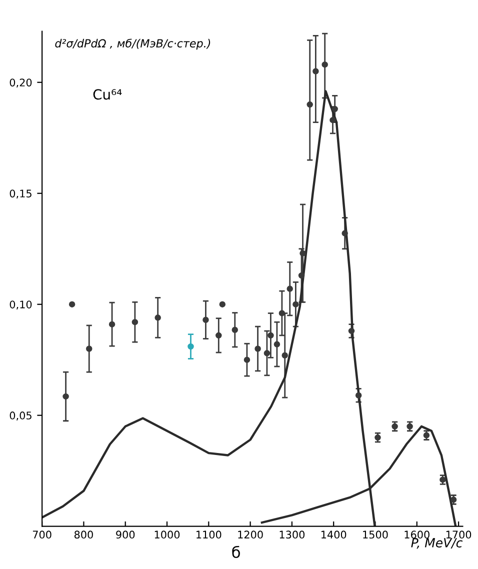 The width and height of the screenshot is (478, 569). Describe the element at coordinates (437, 543) in the screenshot. I see `x-axis-title: P, MeV/c` at that location.